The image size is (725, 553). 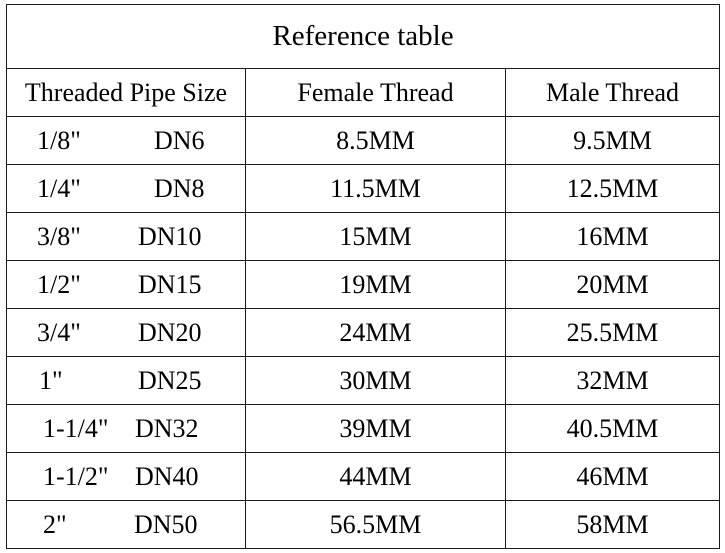 I want to click on male-thread-cell: 58MM, so click(x=612, y=524).